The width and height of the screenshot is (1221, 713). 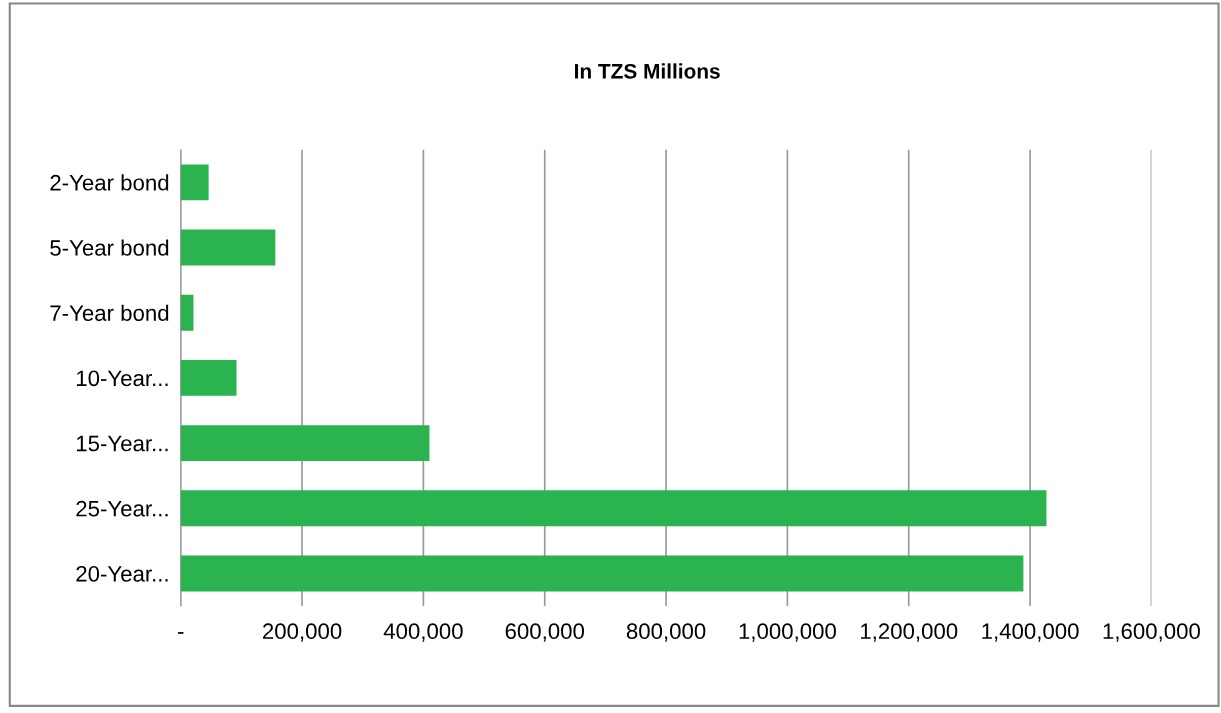 What do you see at coordinates (545, 632) in the screenshot?
I see `x-tick-label: 600,000` at bounding box center [545, 632].